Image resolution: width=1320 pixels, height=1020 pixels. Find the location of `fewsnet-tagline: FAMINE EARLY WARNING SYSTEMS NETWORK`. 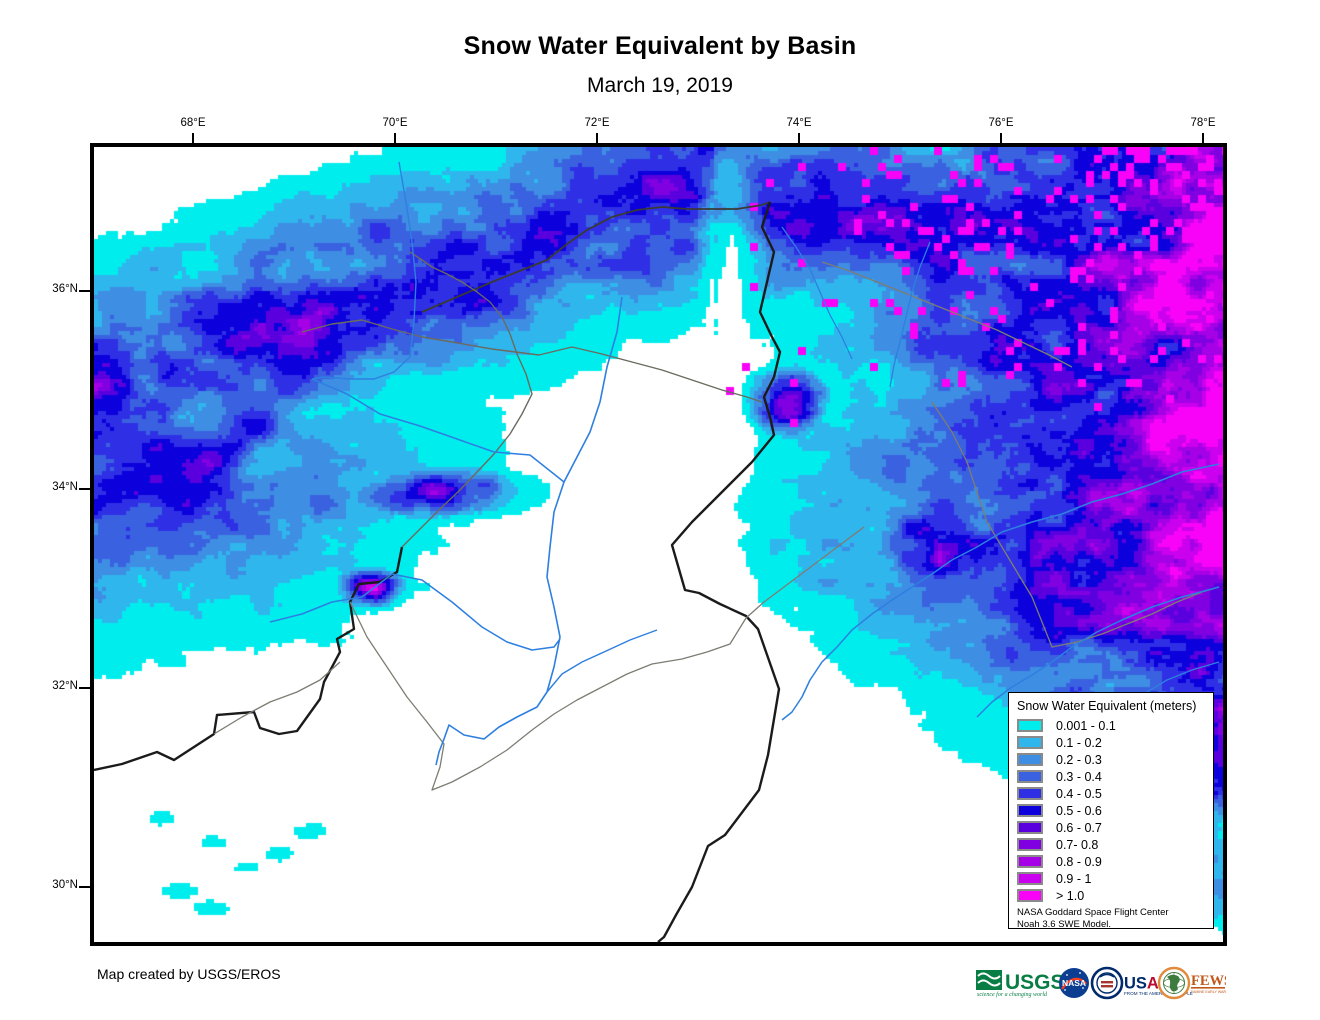

fewsnet-tagline: FAMINE EARLY WARNING SYSTEMS NETWORK is located at coordinates (1208, 992).